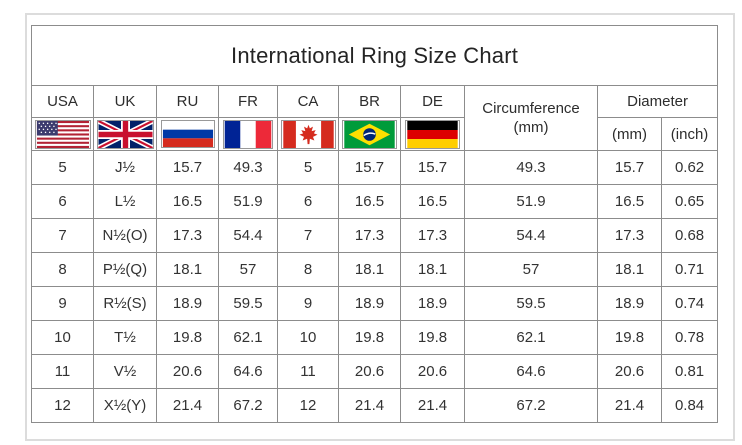 This screenshot has width=742, height=445. Describe the element at coordinates (689, 235) in the screenshot. I see `cell-diameter-inch: 0.68` at that location.